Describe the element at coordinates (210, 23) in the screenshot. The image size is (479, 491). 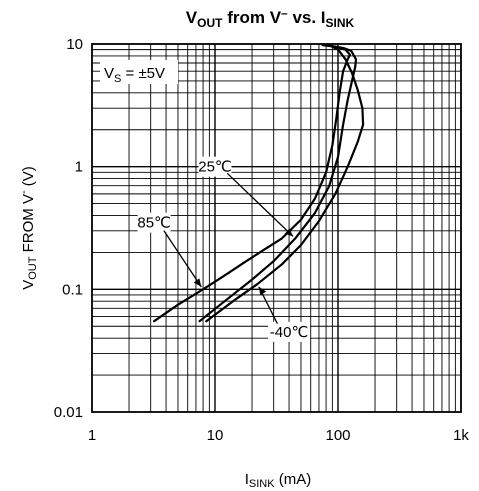
I see `title-part-2: OUT` at that location.